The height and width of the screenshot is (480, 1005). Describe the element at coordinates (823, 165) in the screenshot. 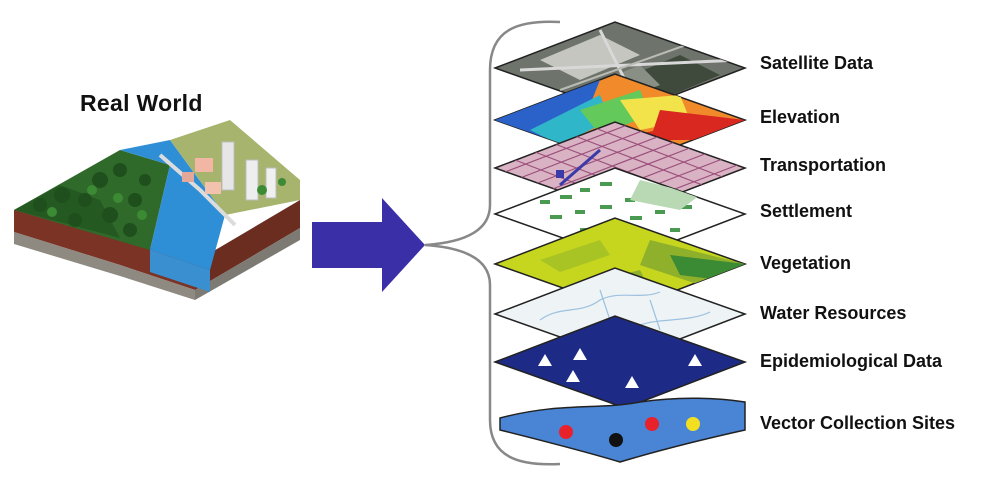

I see `label-transportation: Transportation` at that location.